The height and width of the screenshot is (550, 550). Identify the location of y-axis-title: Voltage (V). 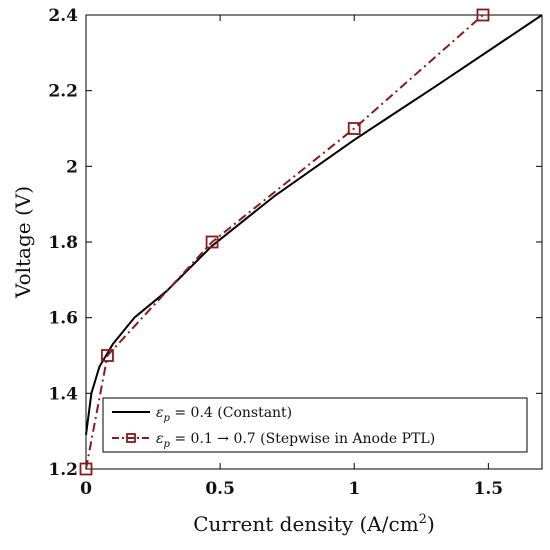
(23, 242).